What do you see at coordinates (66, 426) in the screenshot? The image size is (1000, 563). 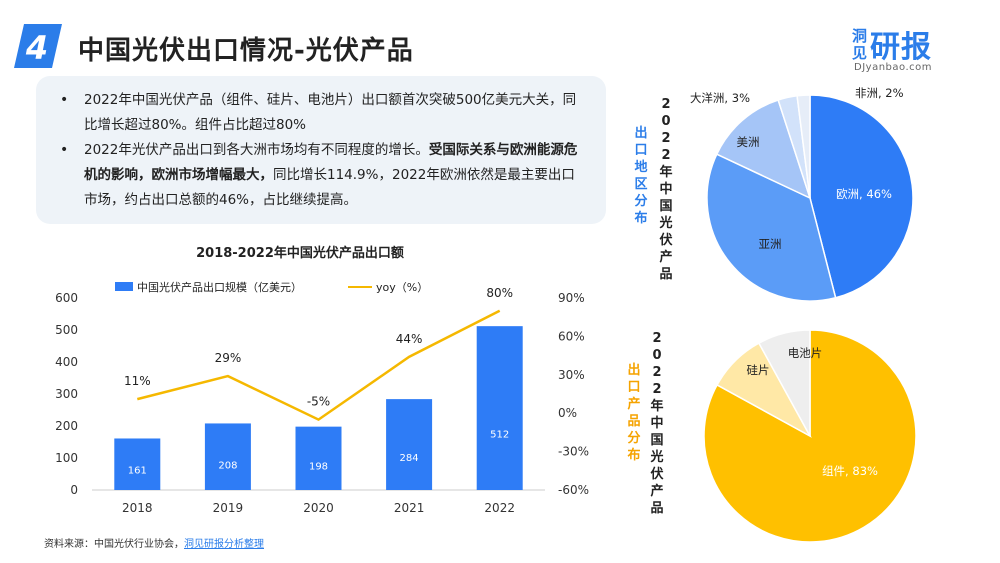 I see `y-tick-label: 200` at bounding box center [66, 426].